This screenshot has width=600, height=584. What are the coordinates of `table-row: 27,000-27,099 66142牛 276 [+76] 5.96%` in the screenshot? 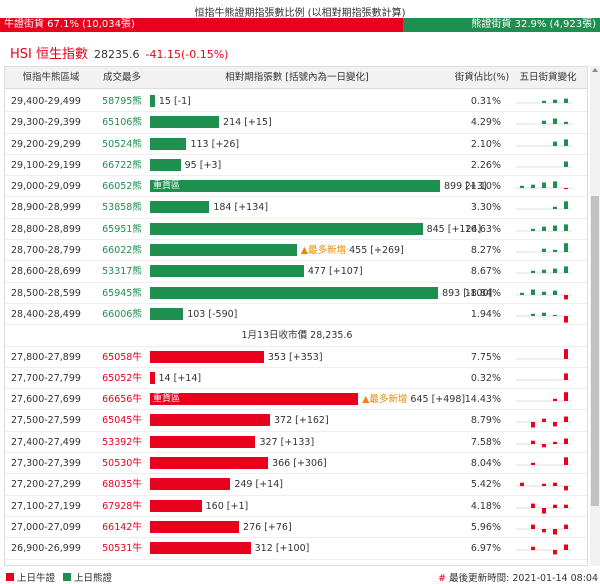 It's located at (296, 528).